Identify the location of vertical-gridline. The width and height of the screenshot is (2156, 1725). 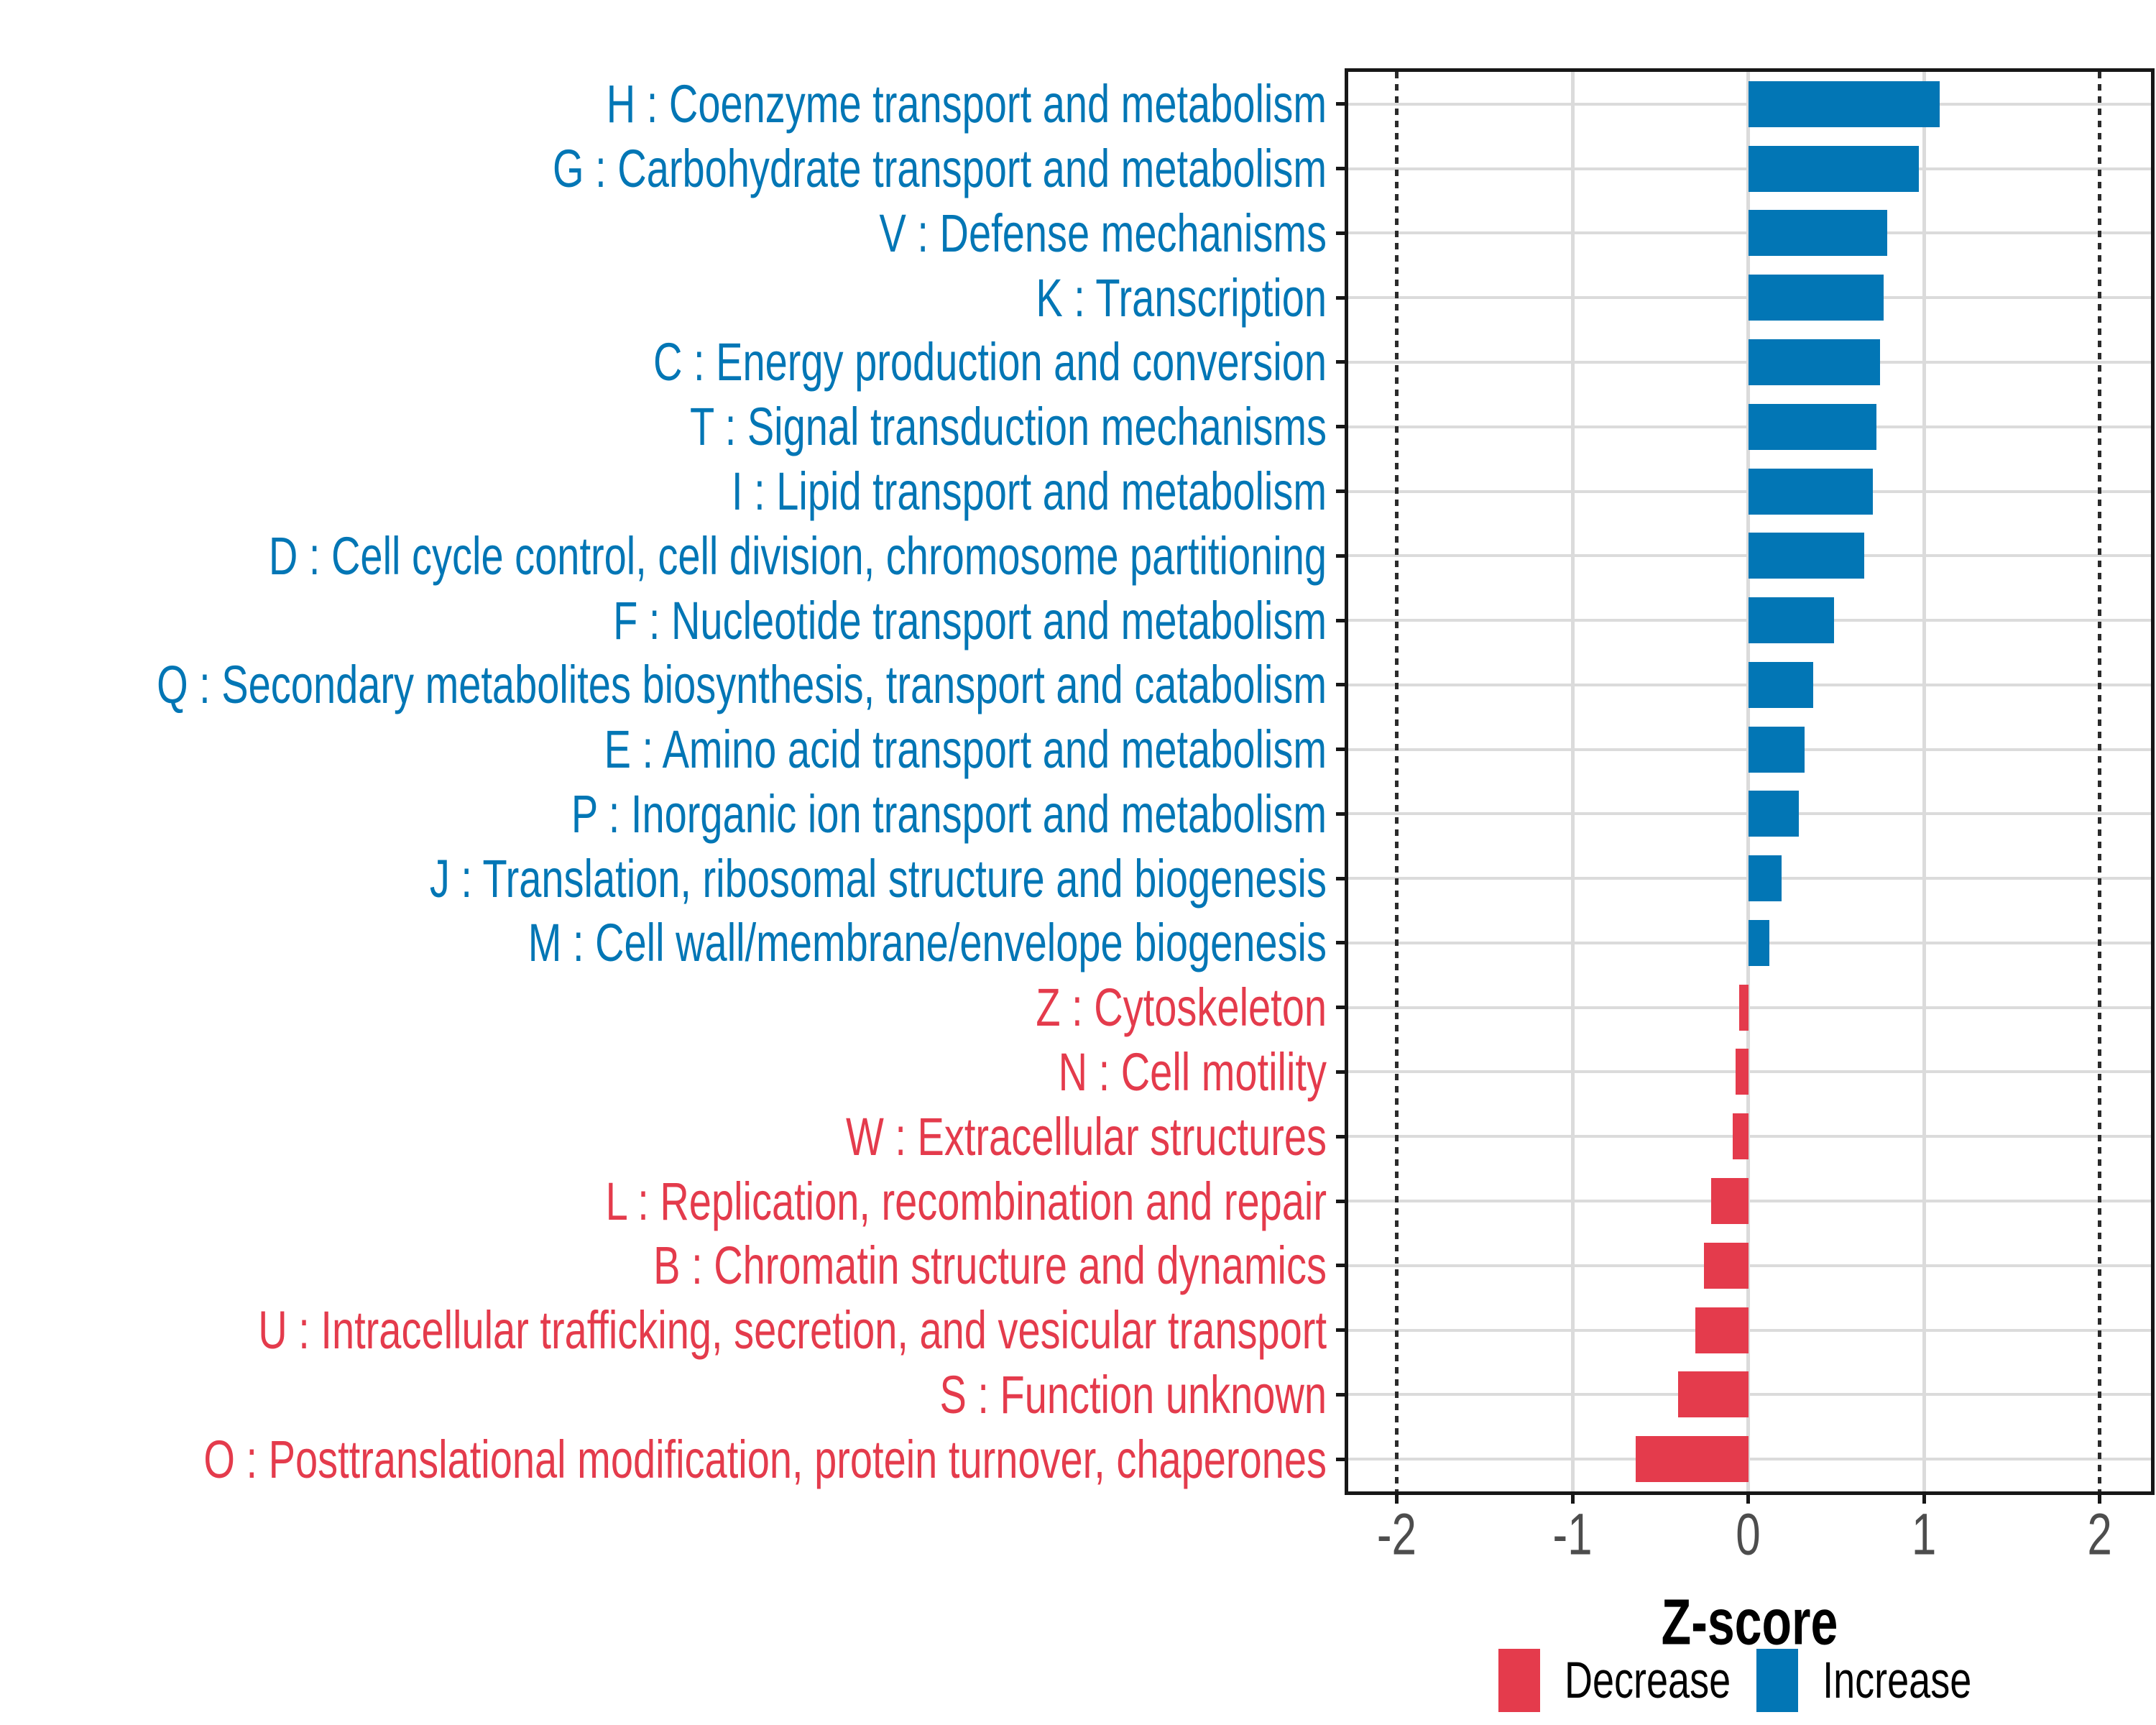
(1572, 781).